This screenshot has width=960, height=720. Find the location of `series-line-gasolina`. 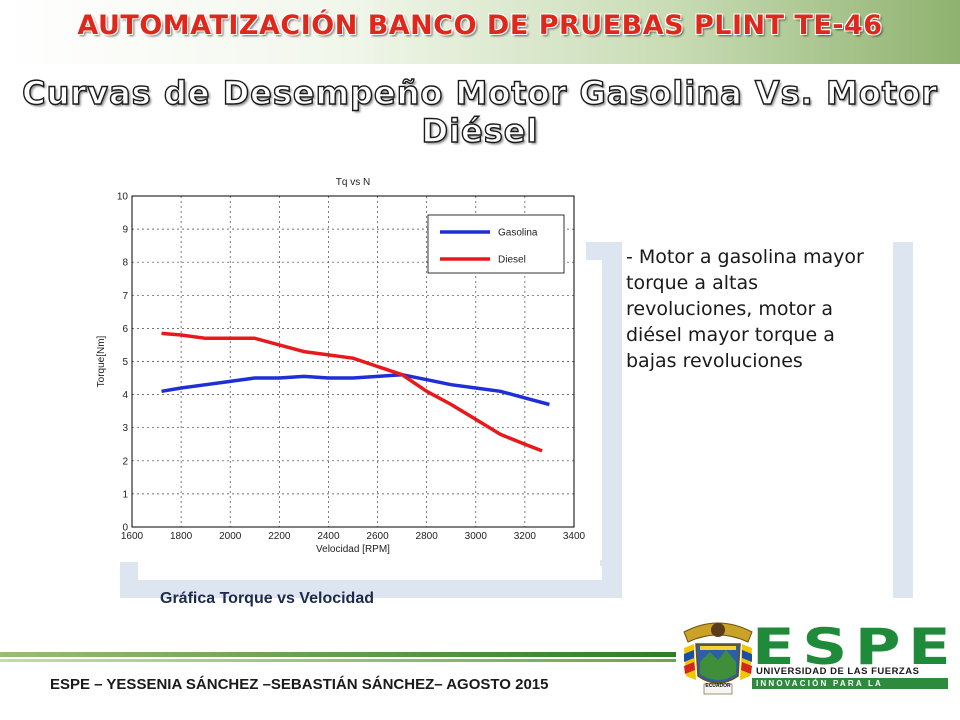

series-line-gasolina is located at coordinates (355, 389).